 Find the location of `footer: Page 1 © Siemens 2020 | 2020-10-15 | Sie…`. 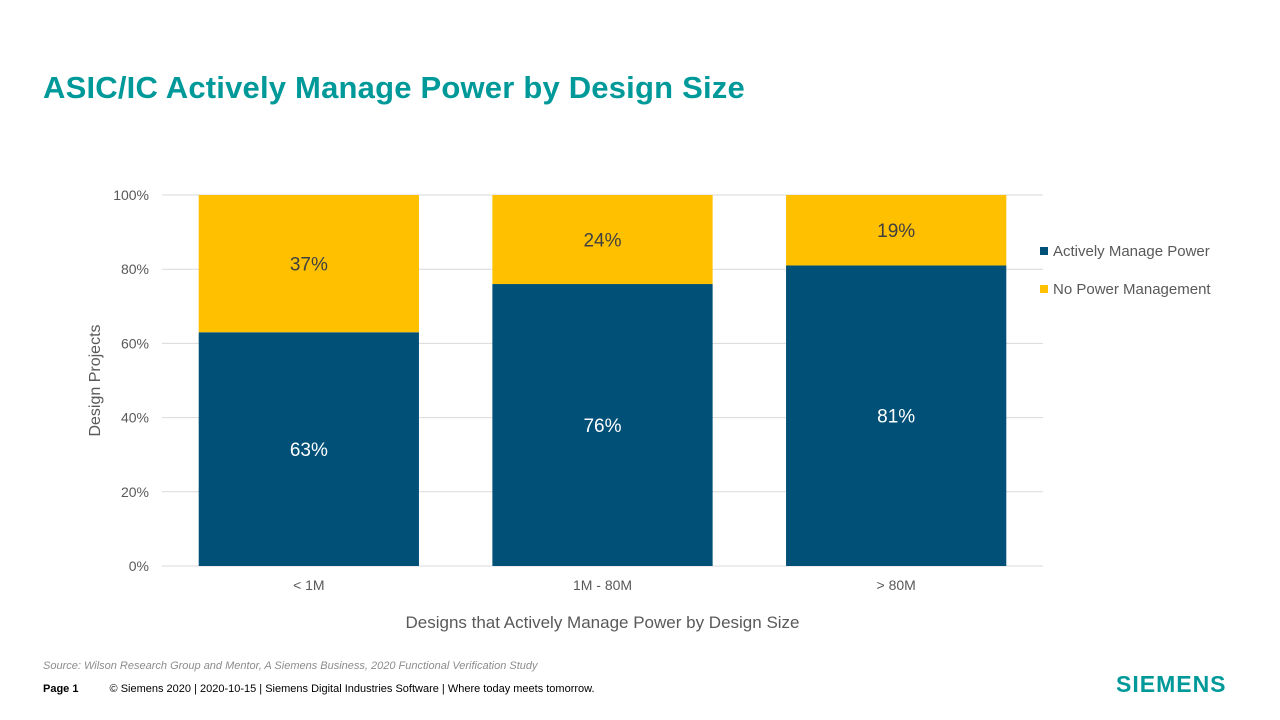

footer: Page 1 © Siemens 2020 | 2020-10-15 | Sie… is located at coordinates (319, 689).